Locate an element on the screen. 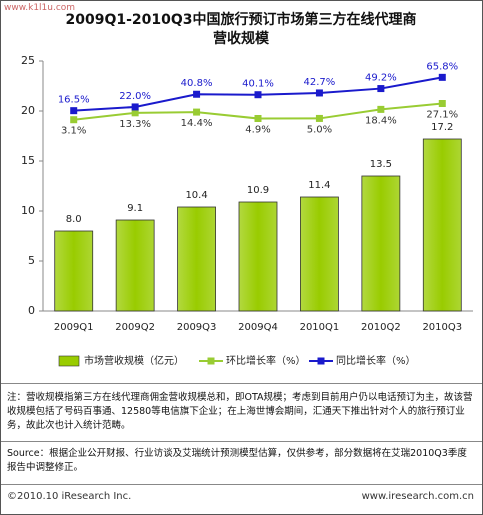  data-label: 10.9 is located at coordinates (258, 190).